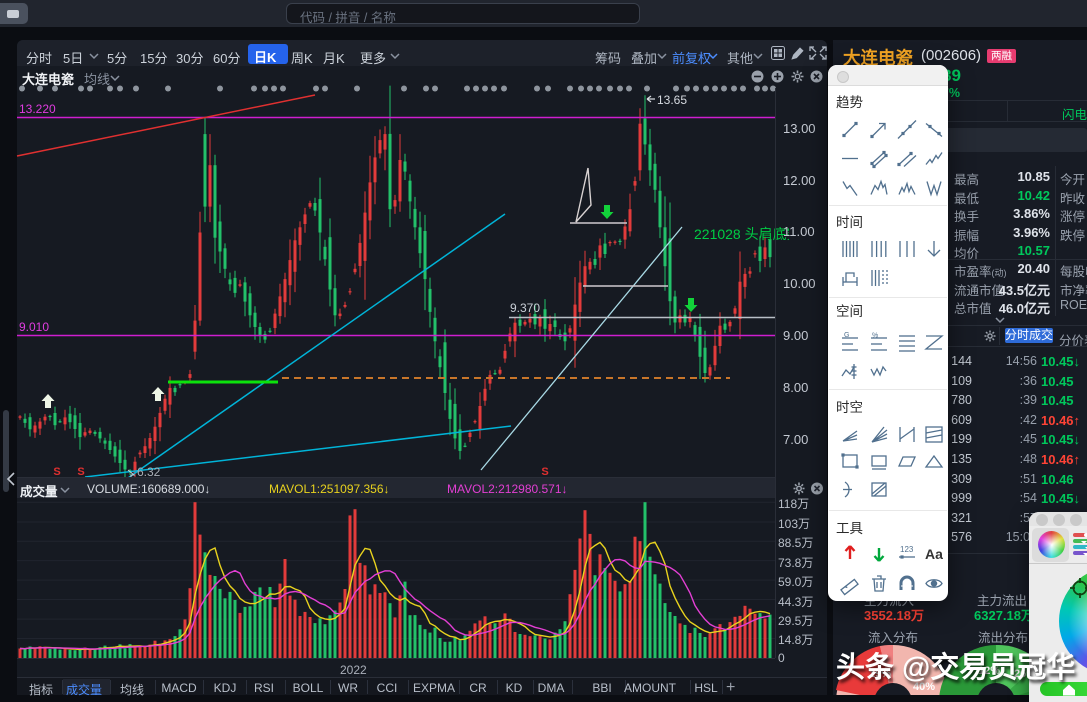  Describe the element at coordinates (846, 335) in the screenshot. I see `svg-text: G` at that location.